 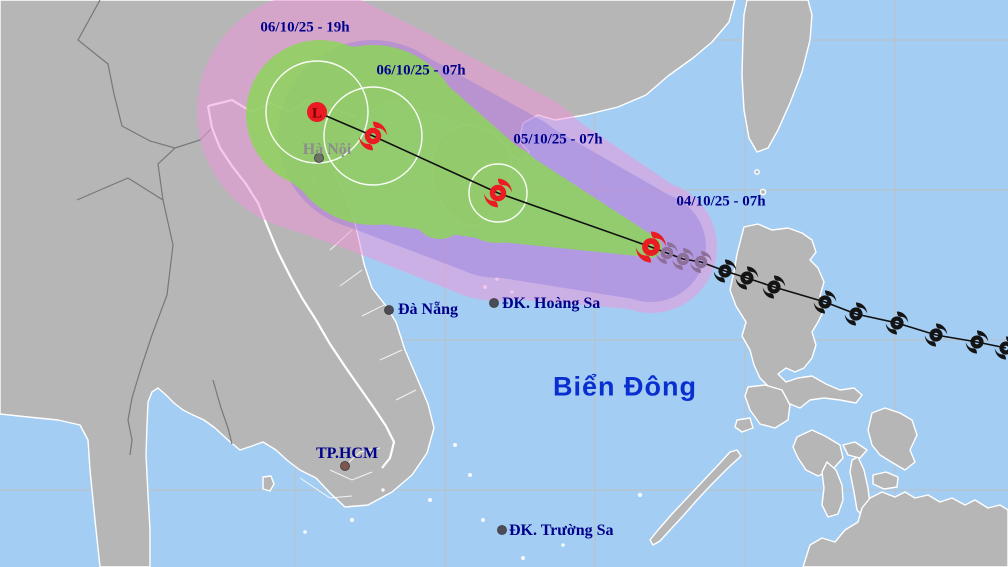 What do you see at coordinates (892, 439) in the screenshot?
I see `samar-island` at bounding box center [892, 439].